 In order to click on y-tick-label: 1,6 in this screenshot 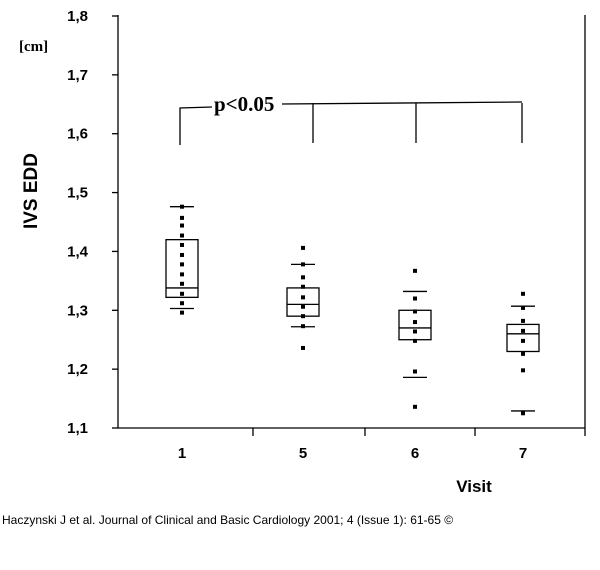, I will do `click(77, 134)`.